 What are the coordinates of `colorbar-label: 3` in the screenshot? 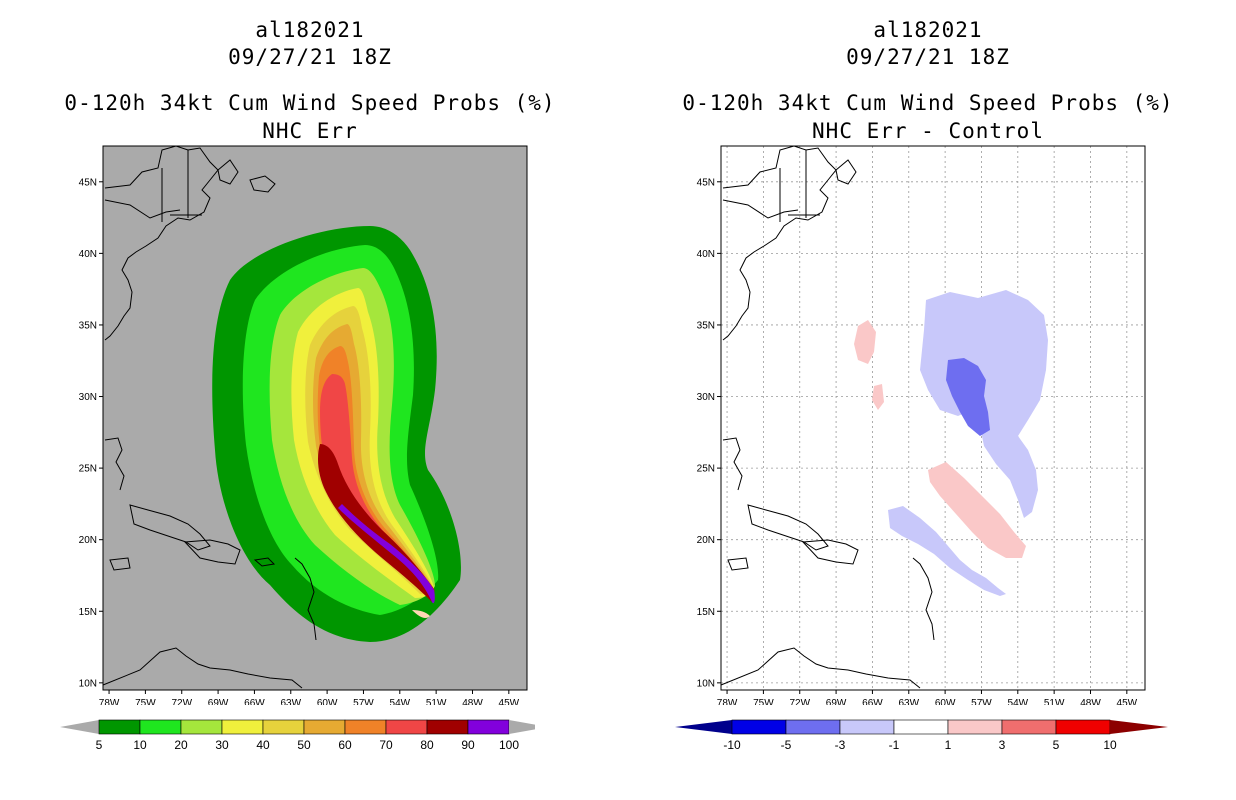 It's located at (1002, 745).